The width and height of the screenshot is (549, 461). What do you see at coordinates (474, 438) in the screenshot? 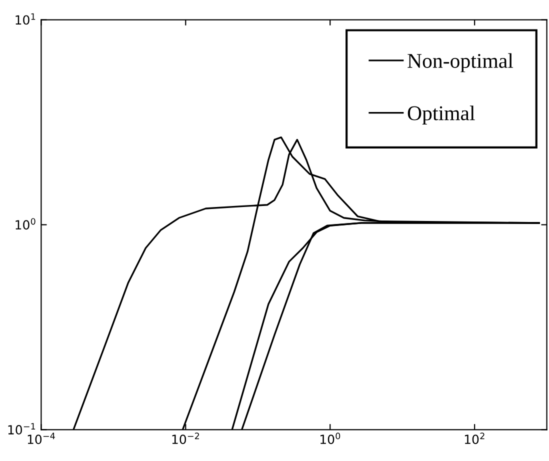
I see `x-tick-label: 10$^{2}$` at bounding box center [474, 438].